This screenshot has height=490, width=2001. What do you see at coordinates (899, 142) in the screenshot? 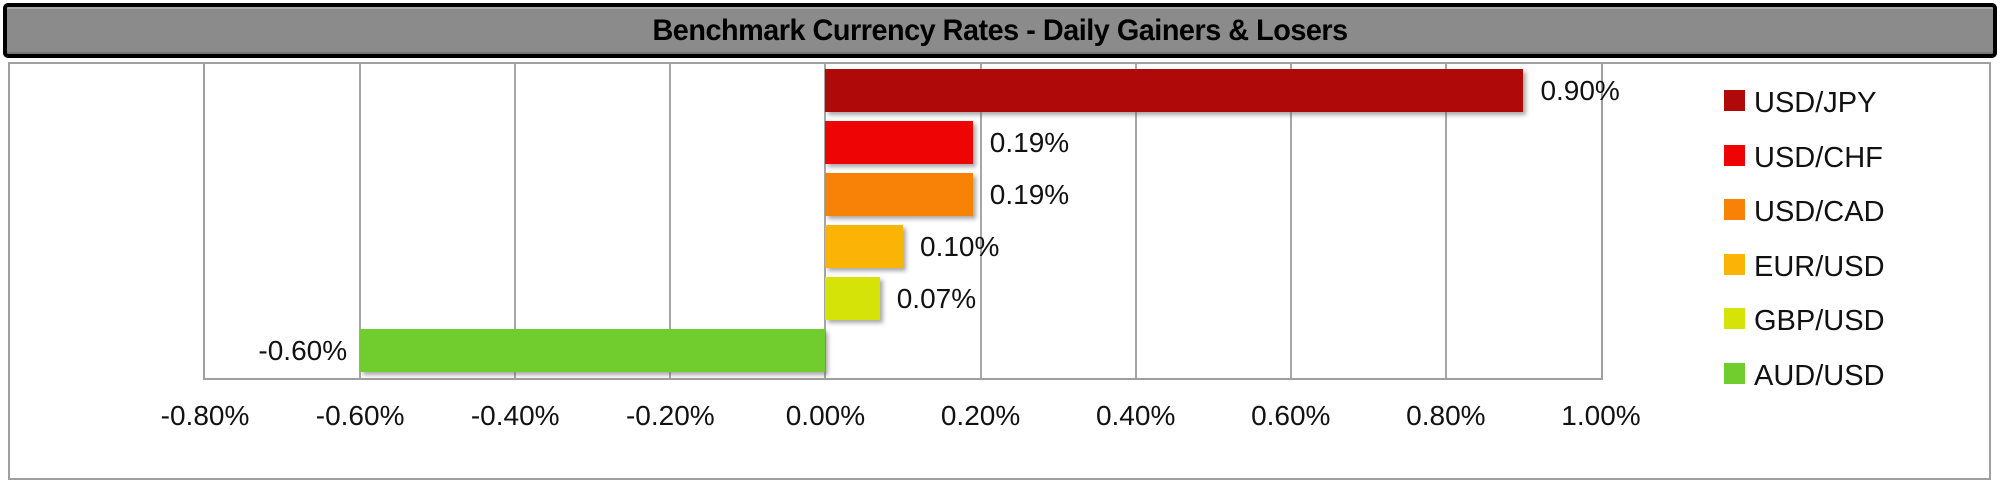
I see `bar-usd-chf` at bounding box center [899, 142].